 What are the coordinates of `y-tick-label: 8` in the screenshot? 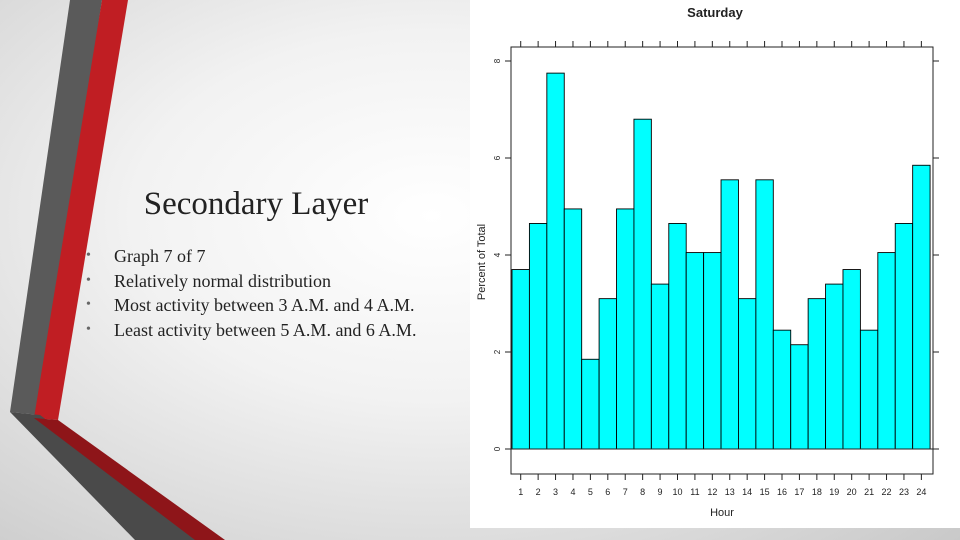 It's located at (497, 60).